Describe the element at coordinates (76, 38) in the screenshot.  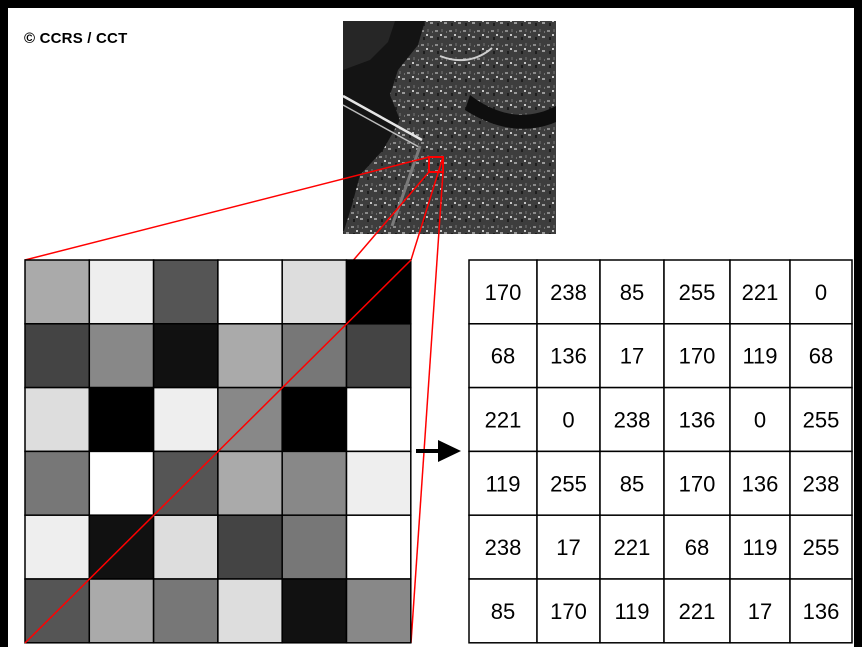
I see `copyright-label: © CCRS / CCT` at that location.